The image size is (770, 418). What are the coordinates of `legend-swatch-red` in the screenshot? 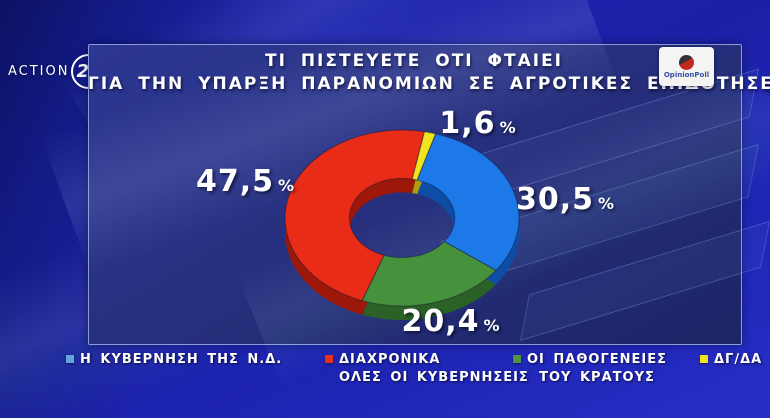 It's located at (329, 359).